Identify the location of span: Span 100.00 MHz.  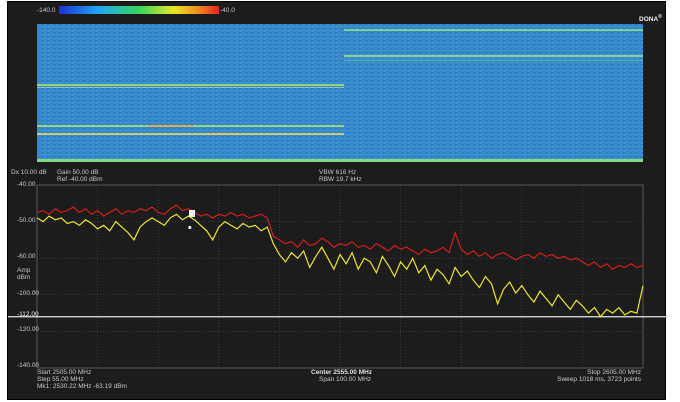
(345, 379).